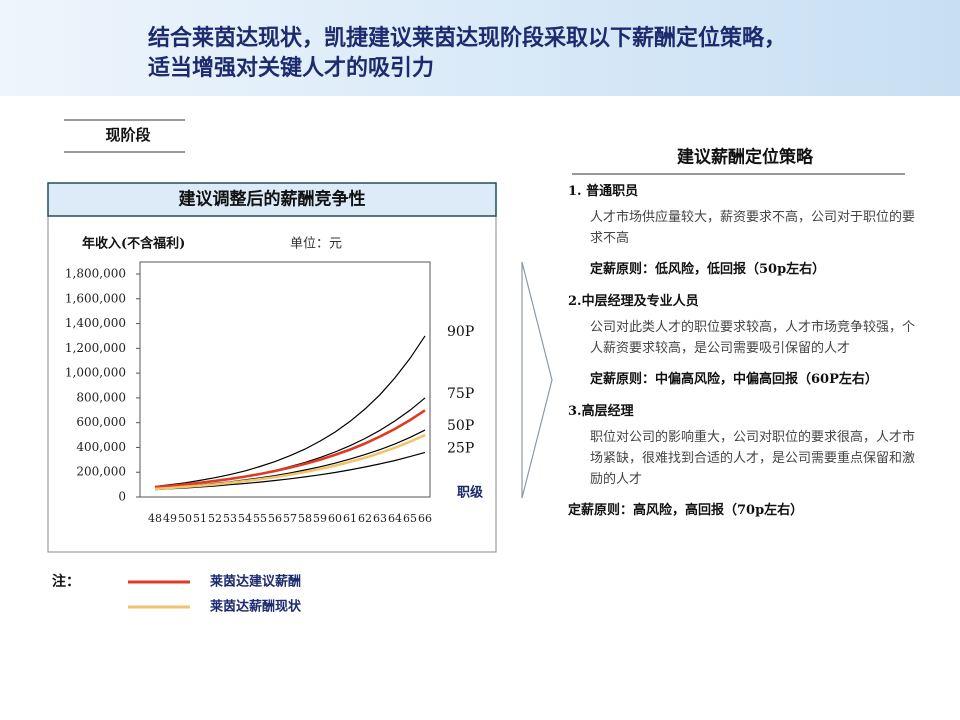 The height and width of the screenshot is (720, 960). Describe the element at coordinates (305, 518) in the screenshot. I see `x-tick-label: 58` at that location.